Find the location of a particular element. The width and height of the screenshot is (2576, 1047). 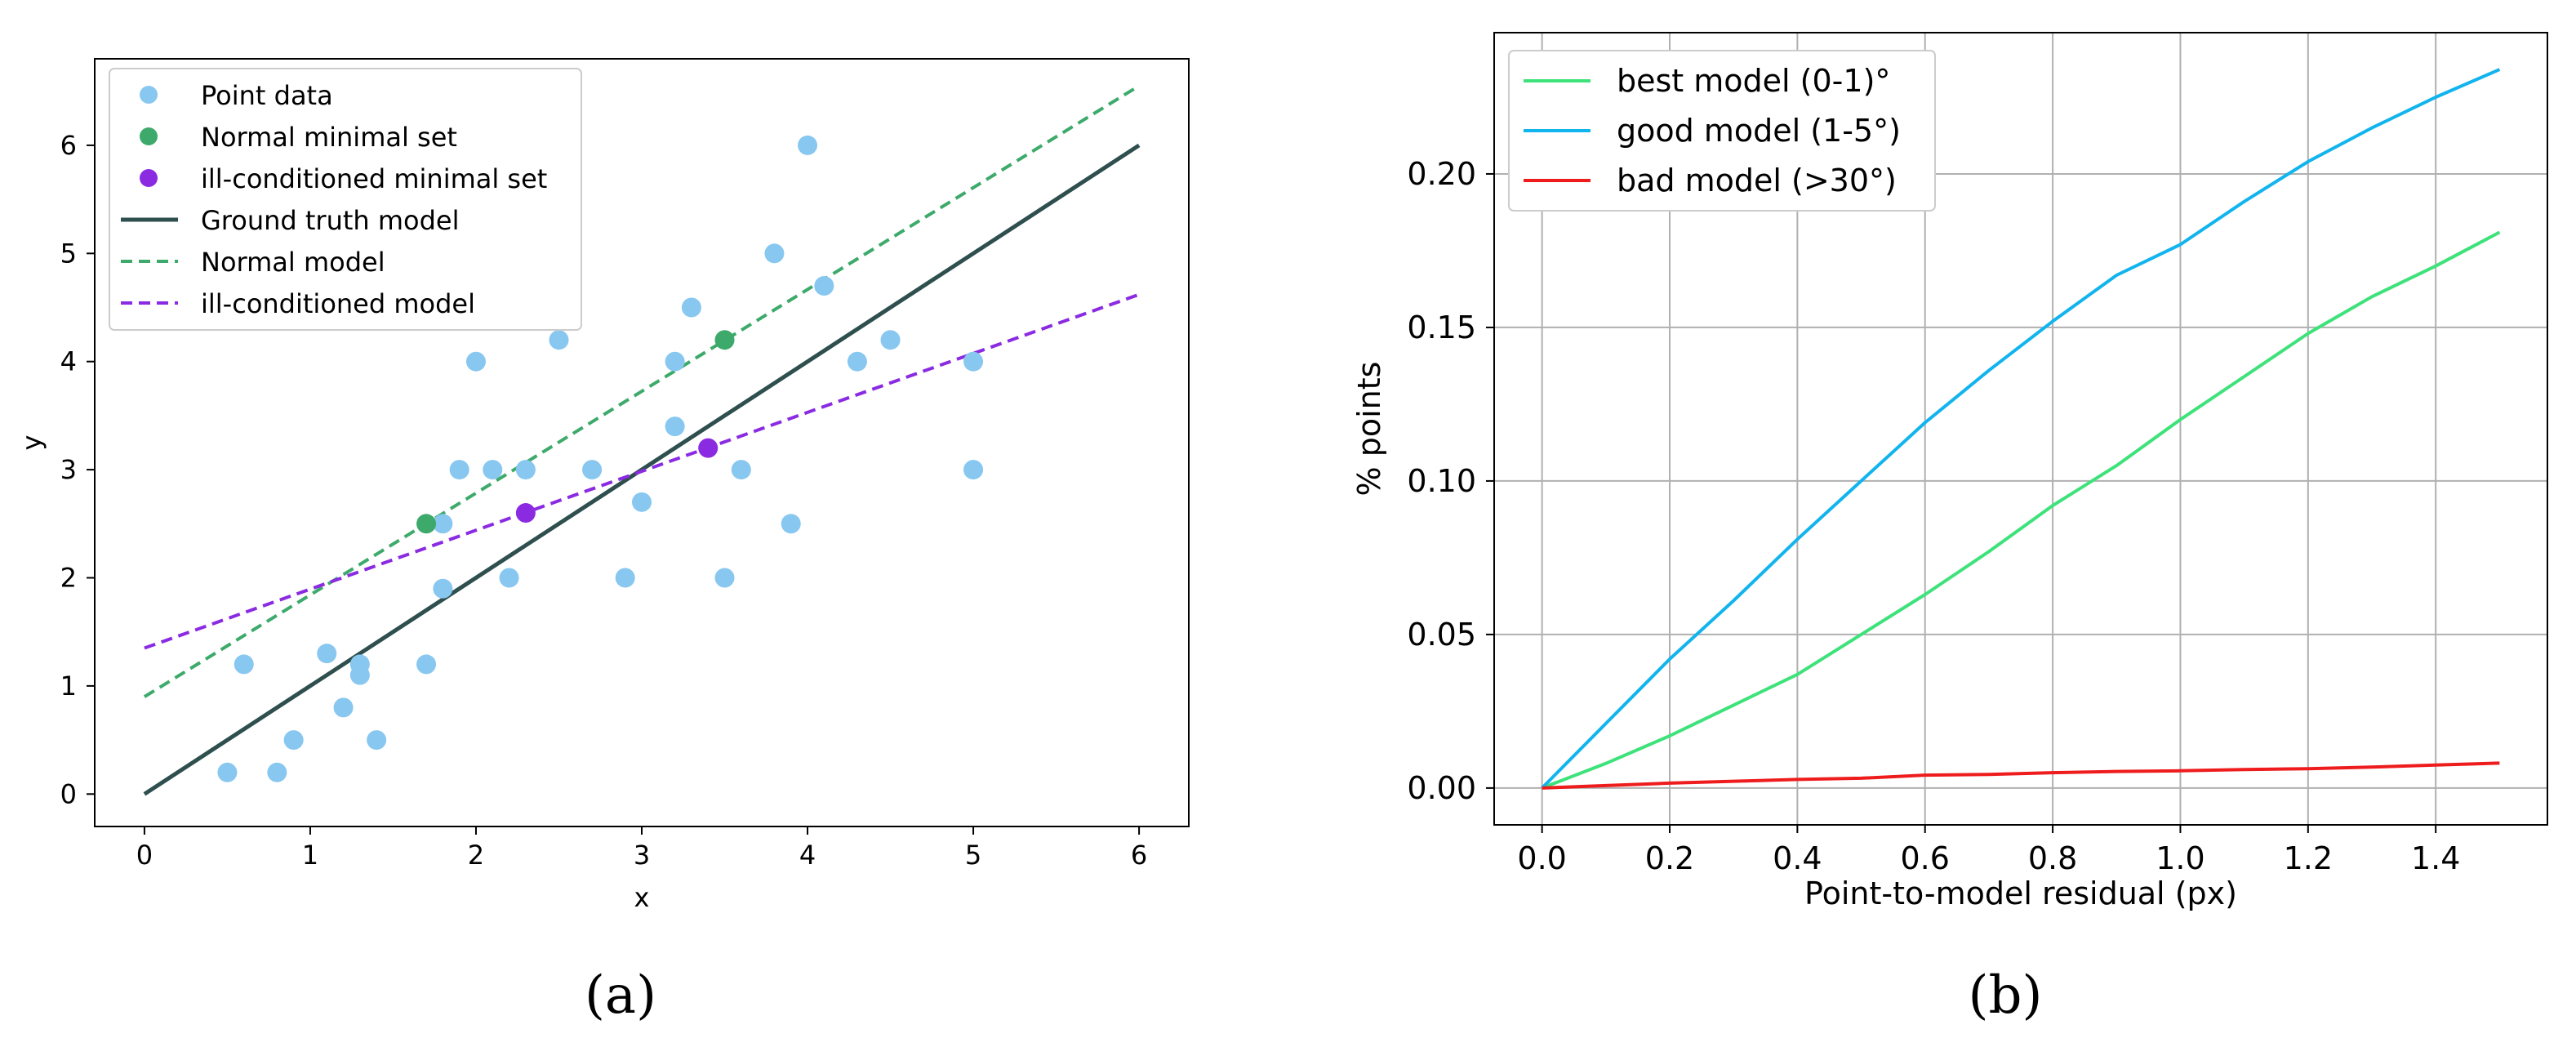

a-x-tick-label: 3 is located at coordinates (642, 855).